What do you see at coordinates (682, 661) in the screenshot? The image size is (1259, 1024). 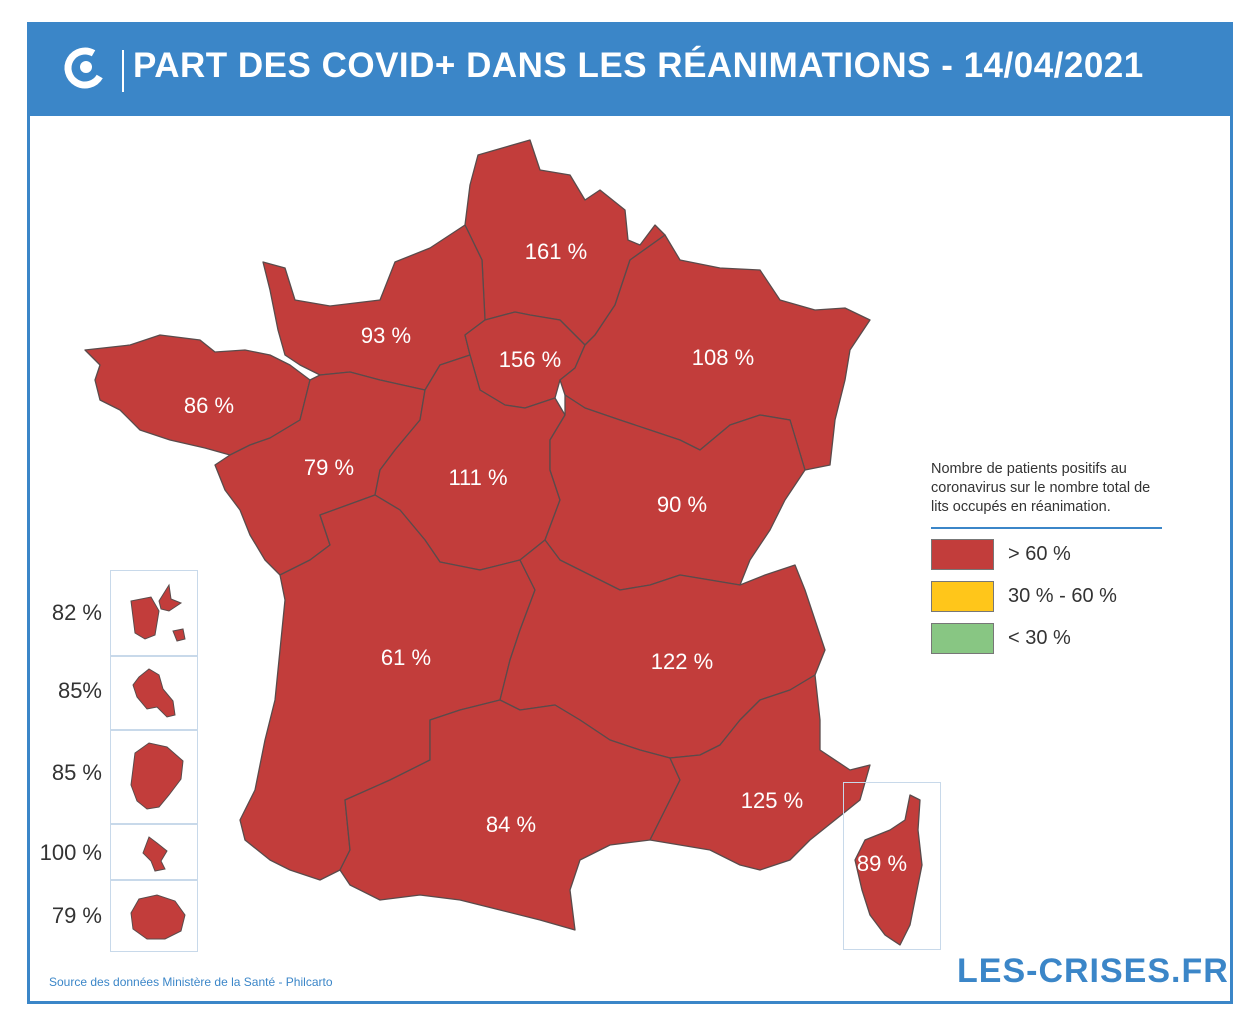 I see `region-label: 122 %` at bounding box center [682, 661].